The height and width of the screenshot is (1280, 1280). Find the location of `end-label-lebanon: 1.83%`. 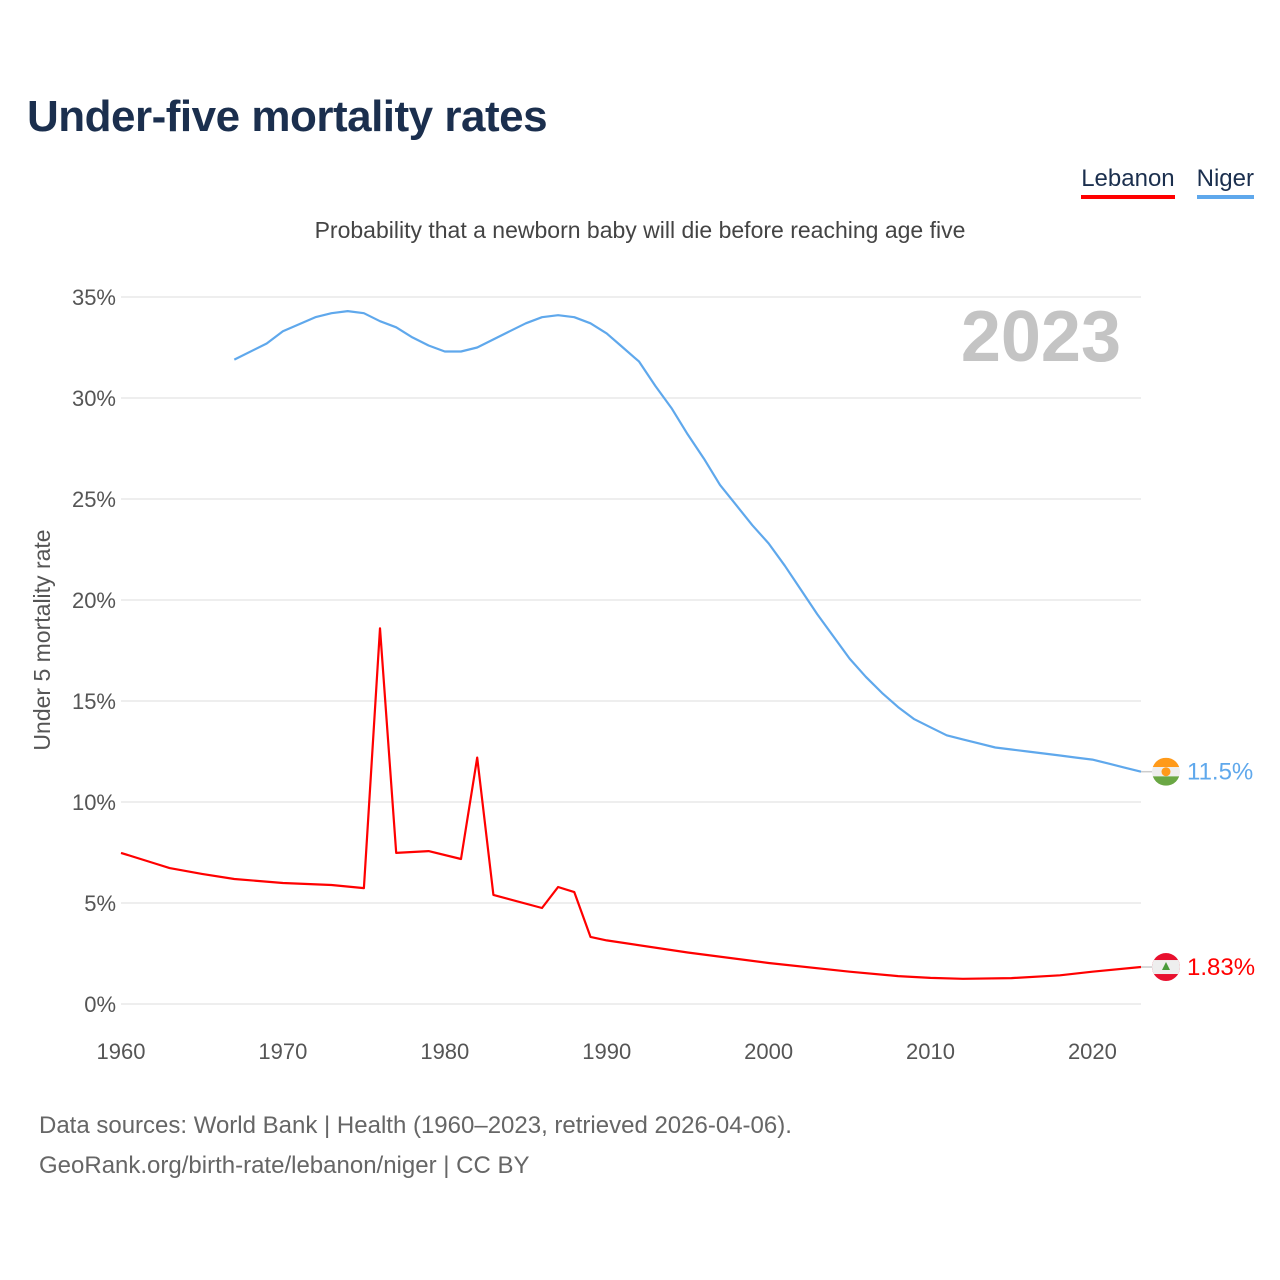

end-label-lebanon: 1.83% is located at coordinates (1221, 967).